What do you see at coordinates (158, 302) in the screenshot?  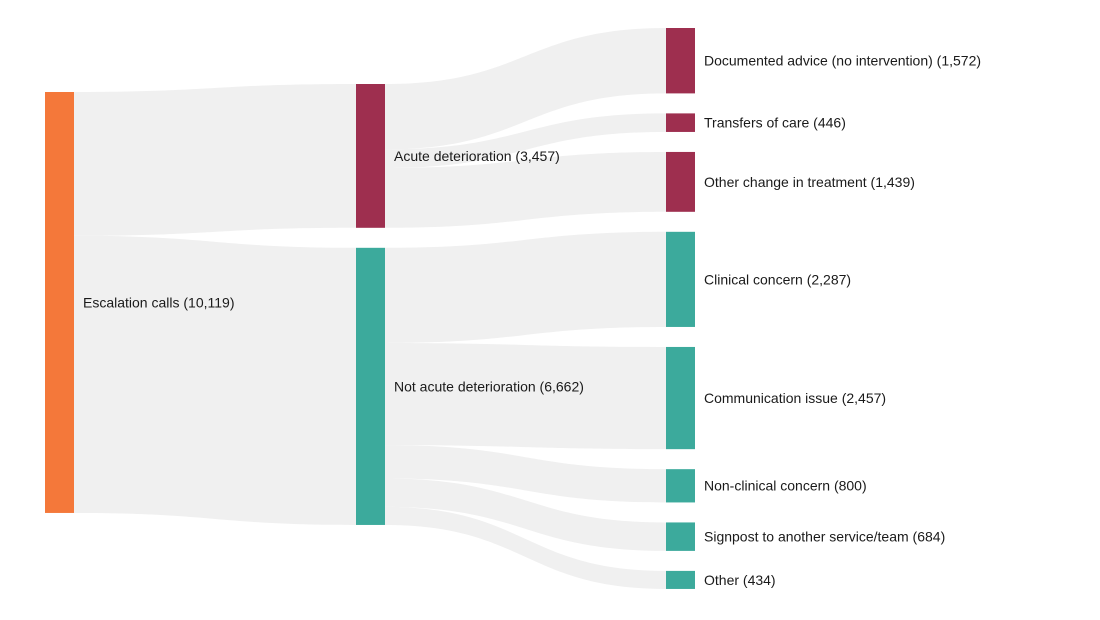 I see `label-escalation: Escalation calls (10,119)` at bounding box center [158, 302].